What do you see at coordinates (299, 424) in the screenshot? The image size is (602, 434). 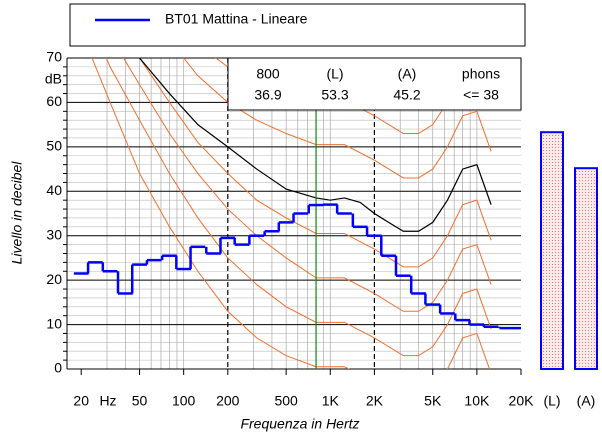 I see `x-axis-label: Frequenza in Hertz` at bounding box center [299, 424].